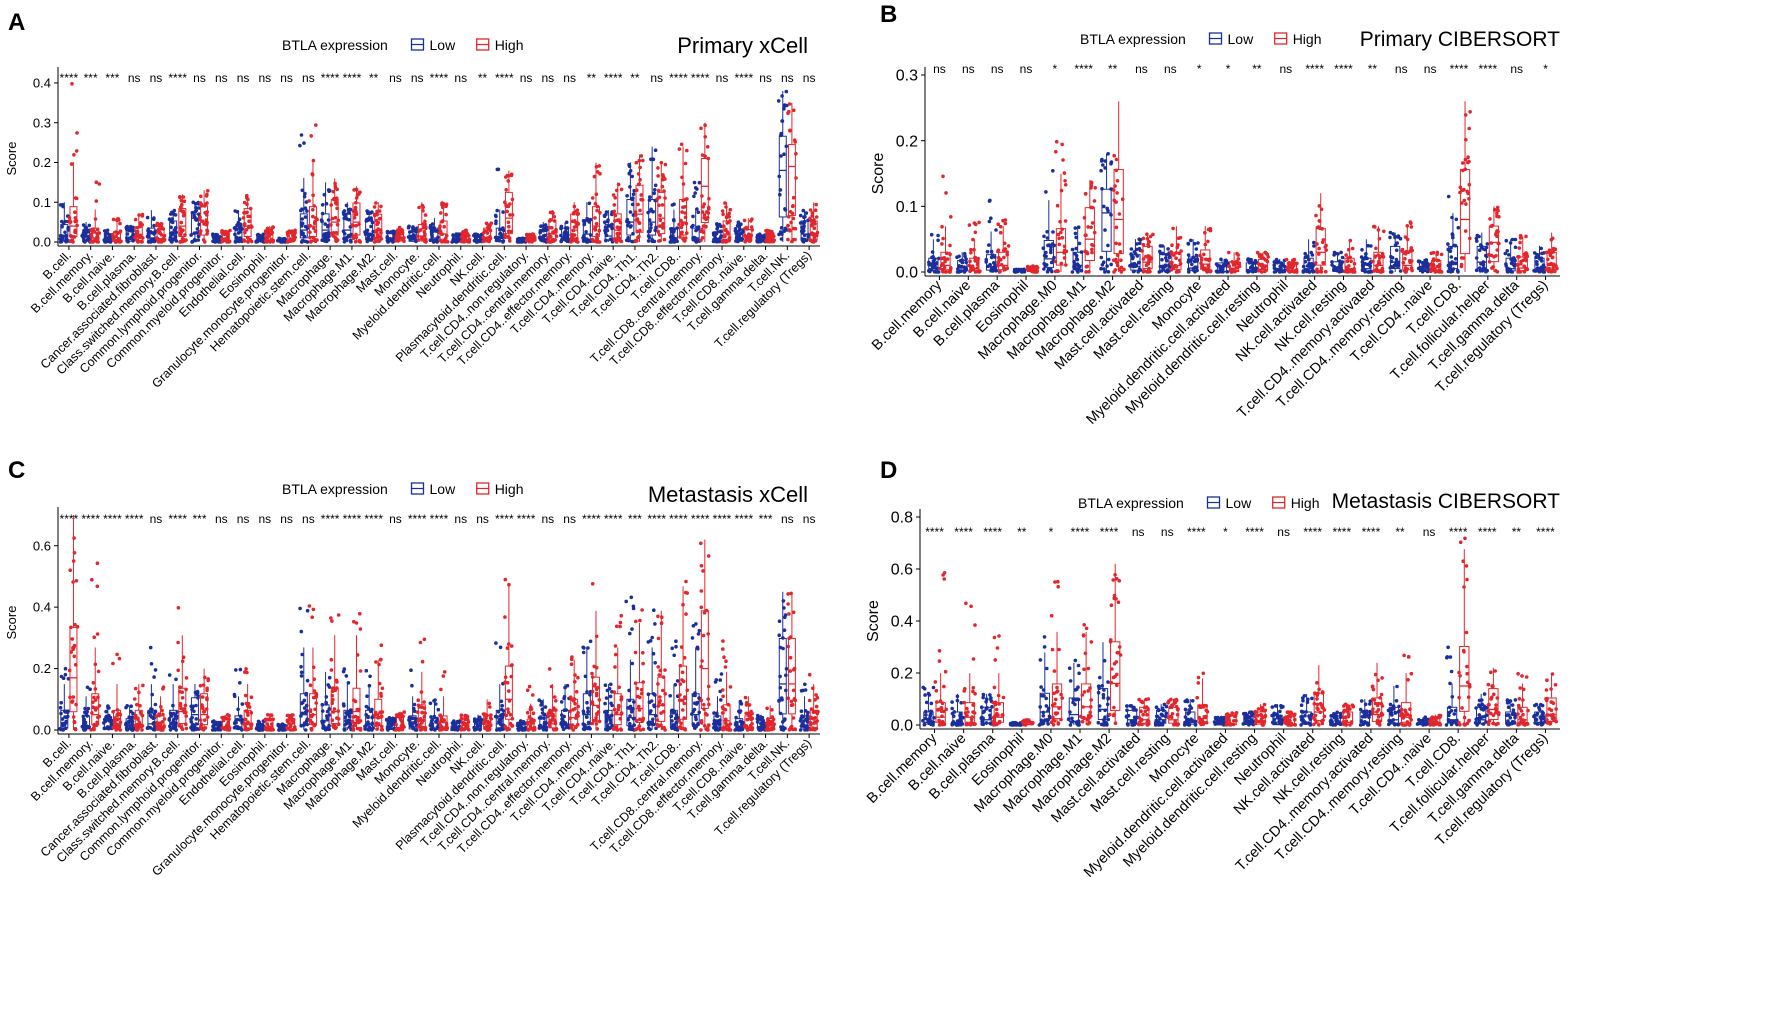 This screenshot has width=1785, height=1011. What do you see at coordinates (443, 45) in the screenshot?
I see `legend-label-low: Low` at bounding box center [443, 45].